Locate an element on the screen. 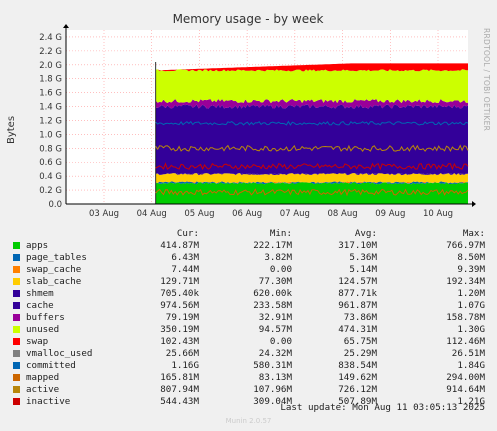 This screenshot has height=431, width=497. legend-cur: 1.16G is located at coordinates (185, 365).